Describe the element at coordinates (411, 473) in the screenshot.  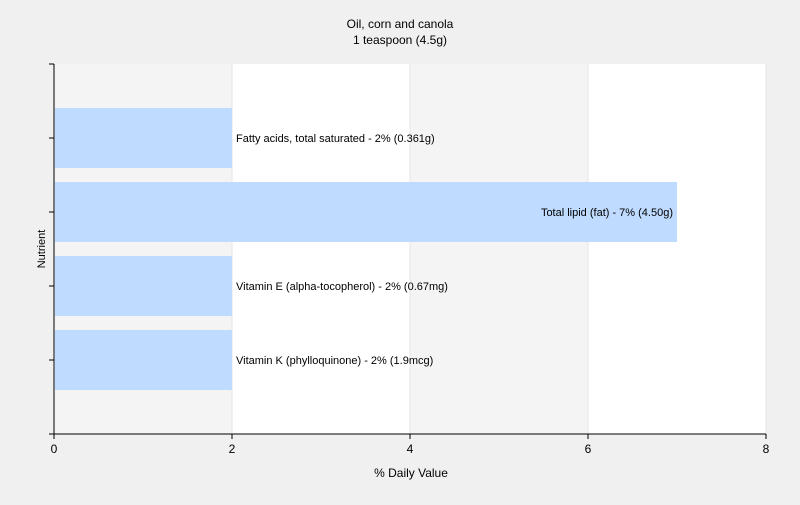
I see `x-axis-label: % Daily Value` at that location.